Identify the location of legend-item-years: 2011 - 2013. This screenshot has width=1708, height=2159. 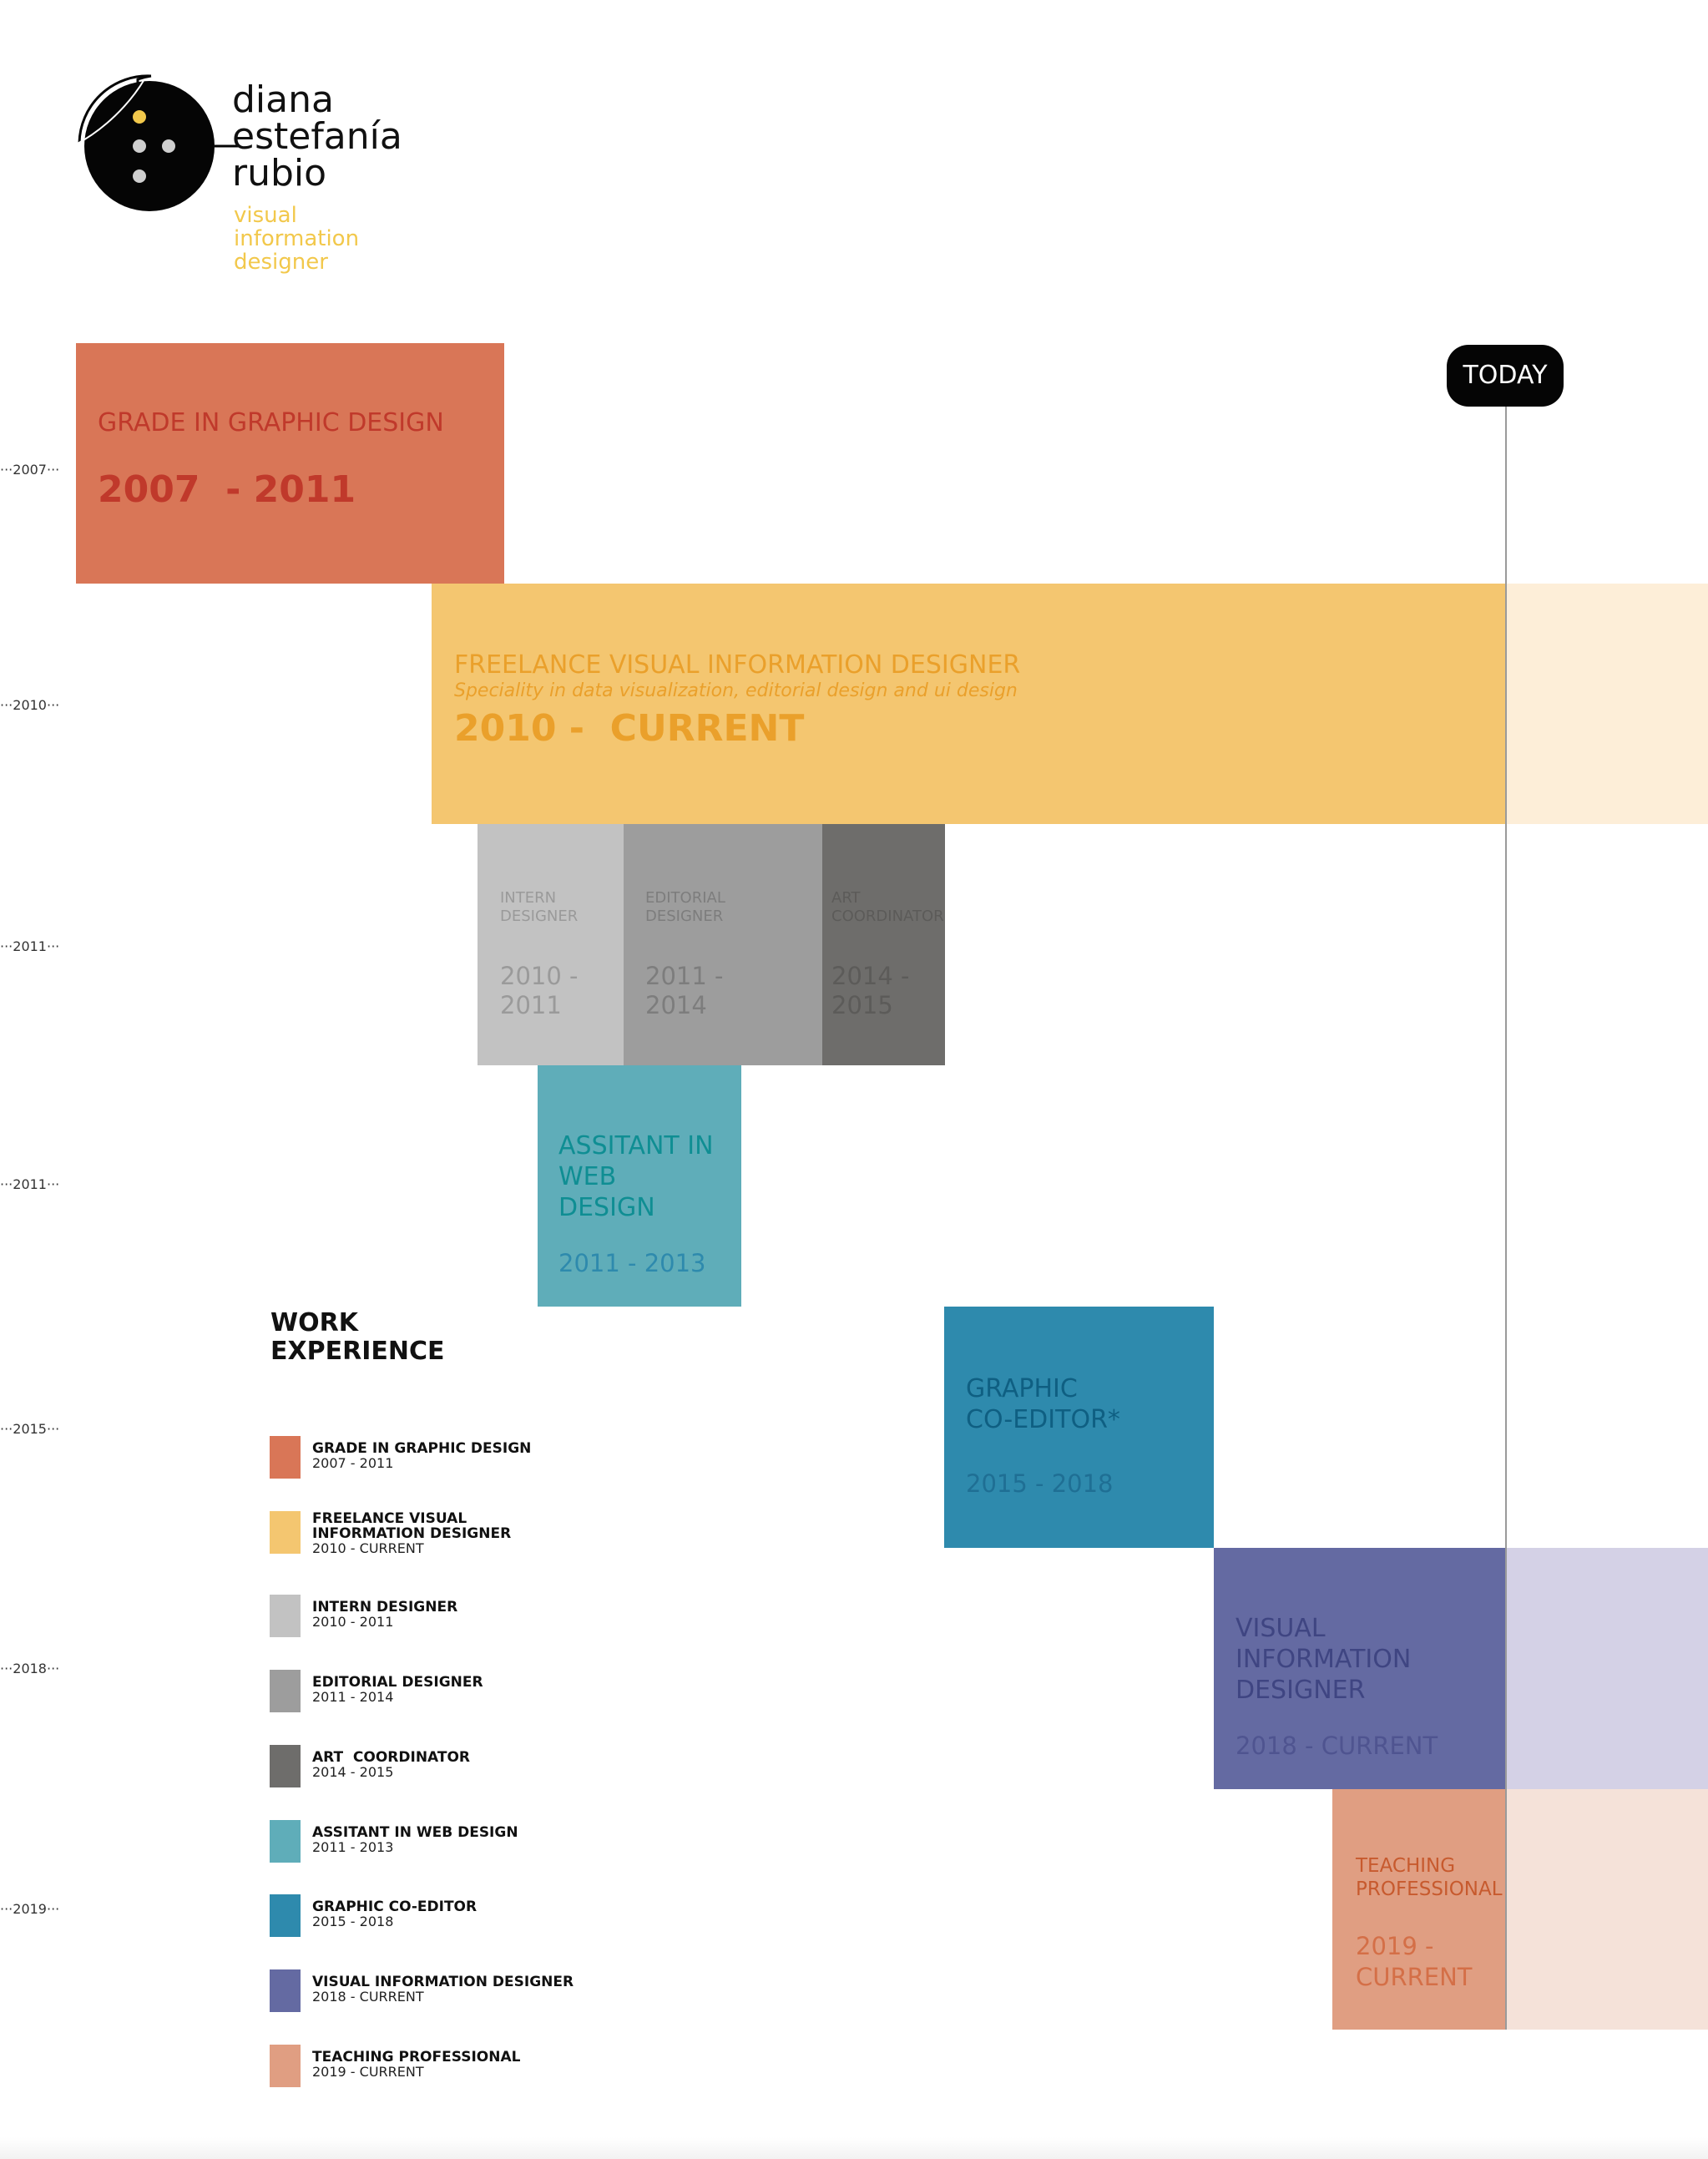
(353, 1847).